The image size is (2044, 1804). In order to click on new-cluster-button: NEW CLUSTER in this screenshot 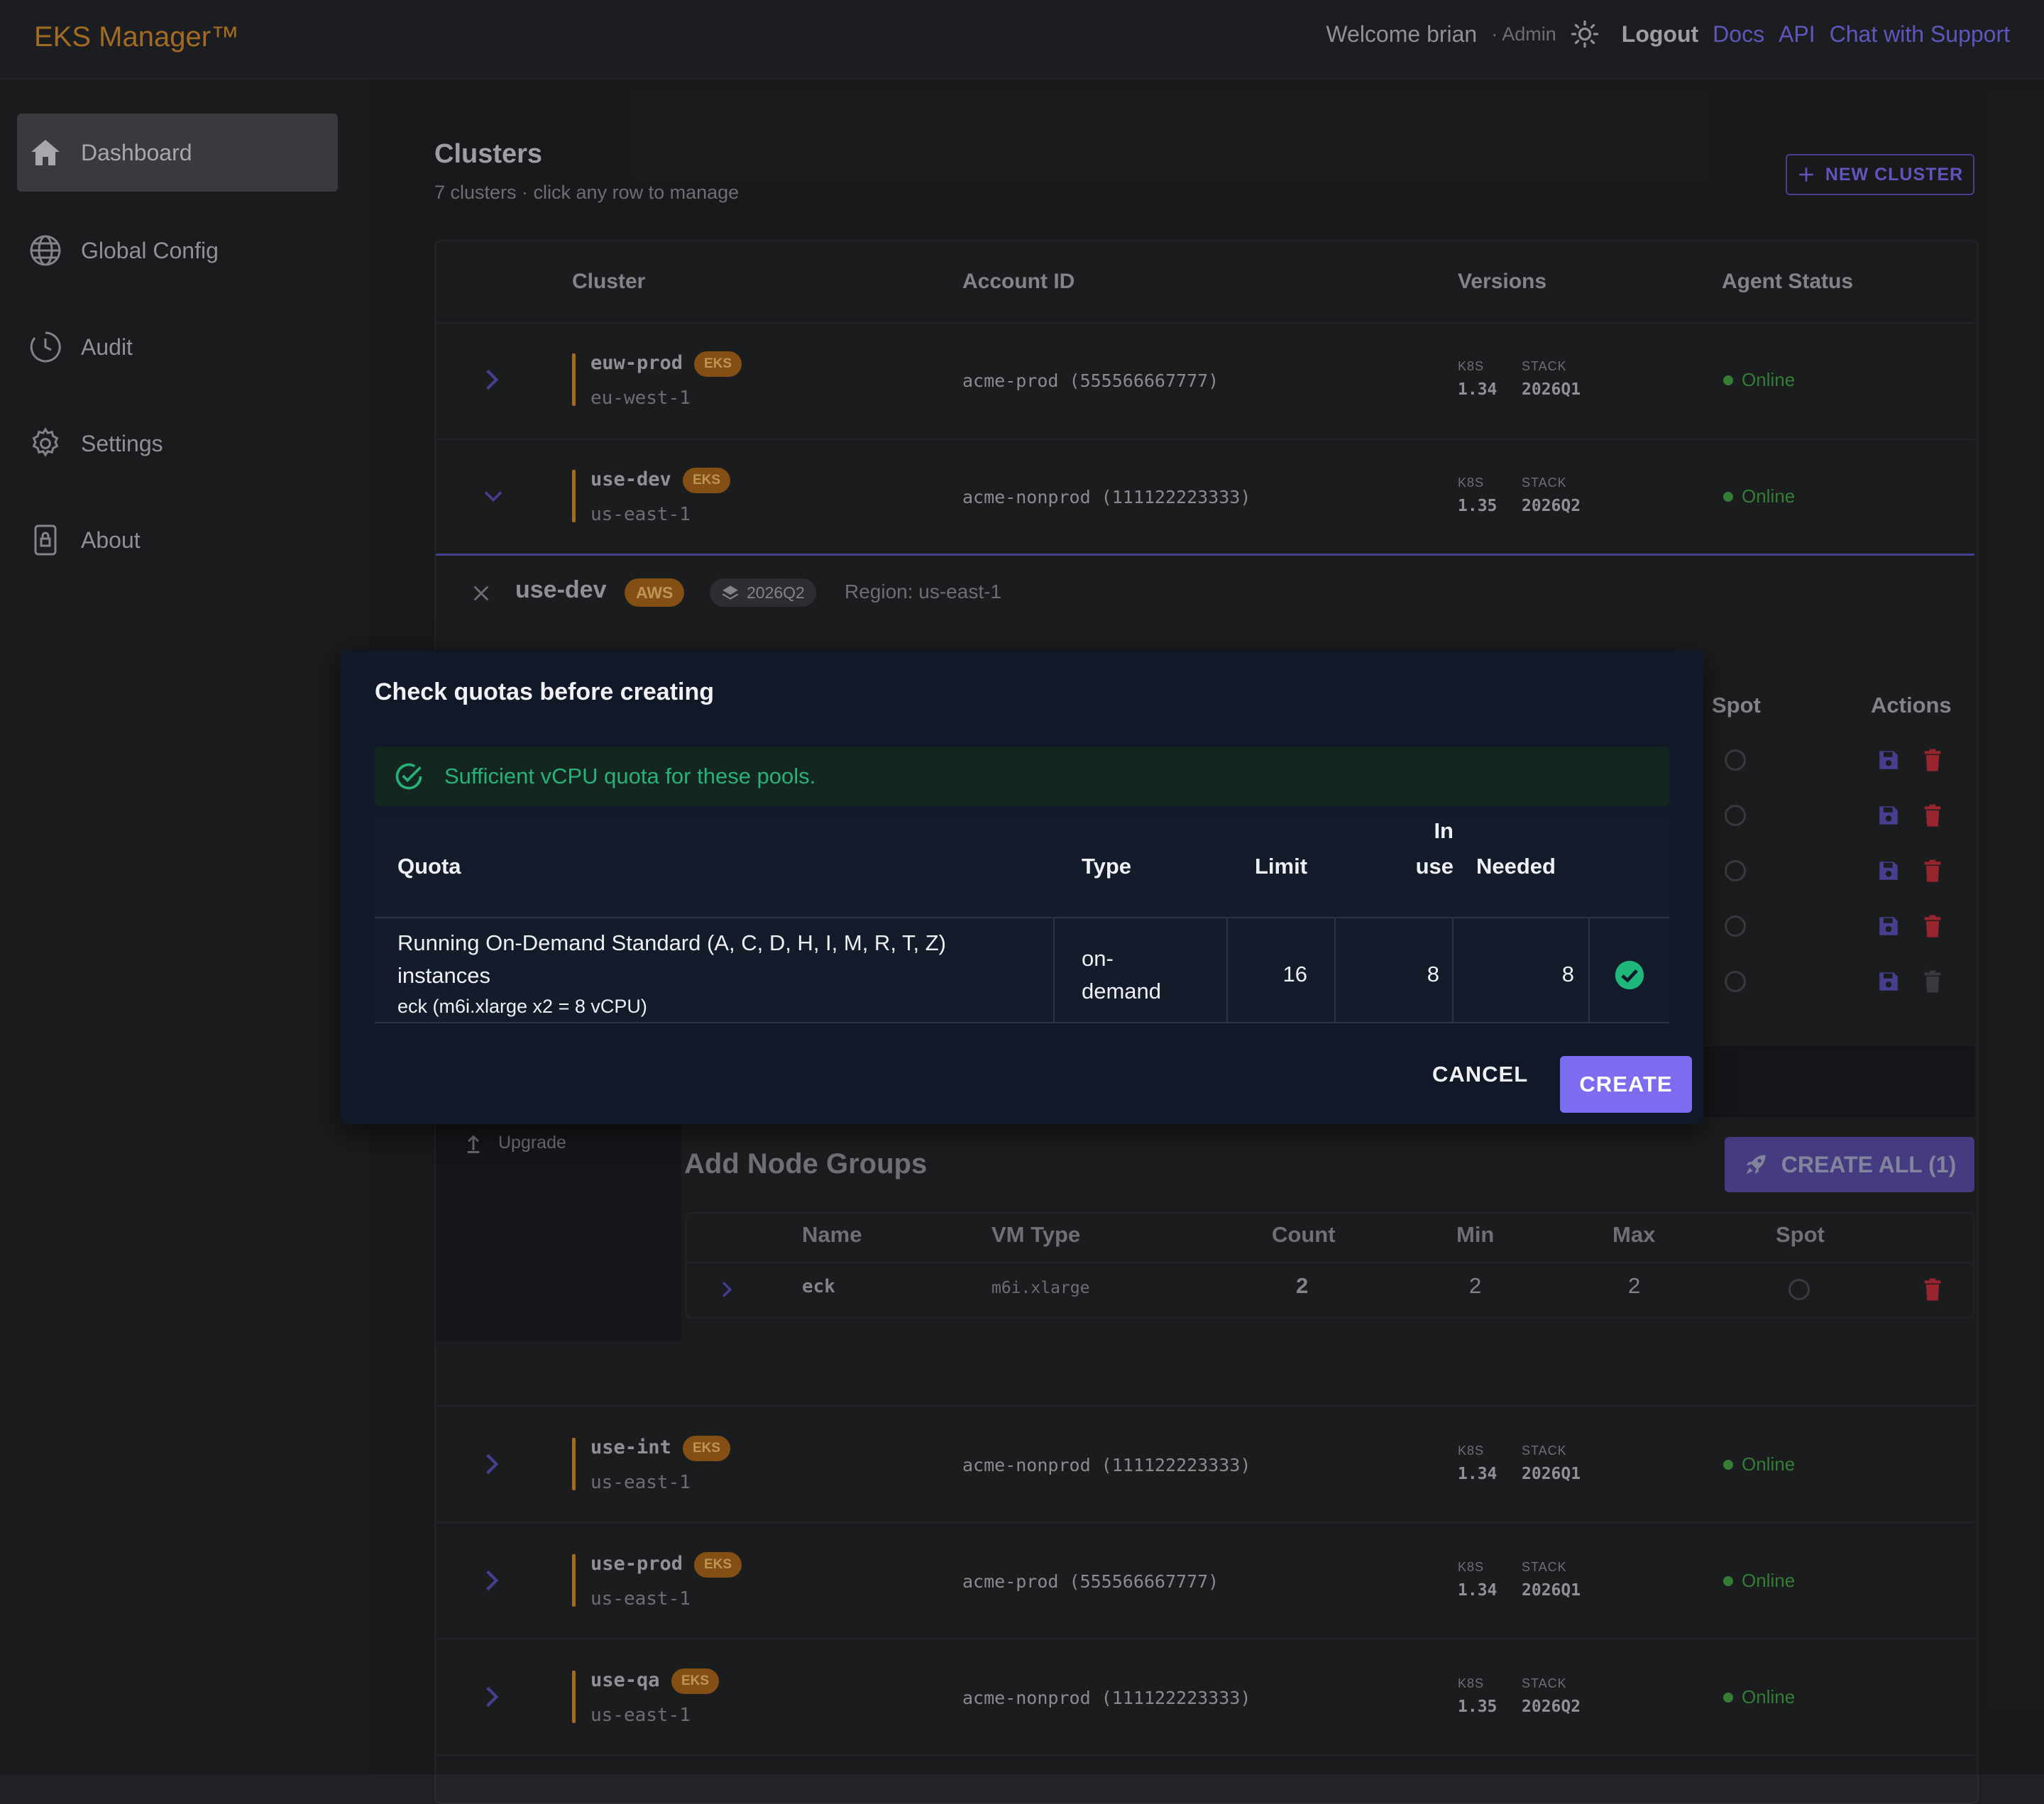, I will do `click(1880, 175)`.